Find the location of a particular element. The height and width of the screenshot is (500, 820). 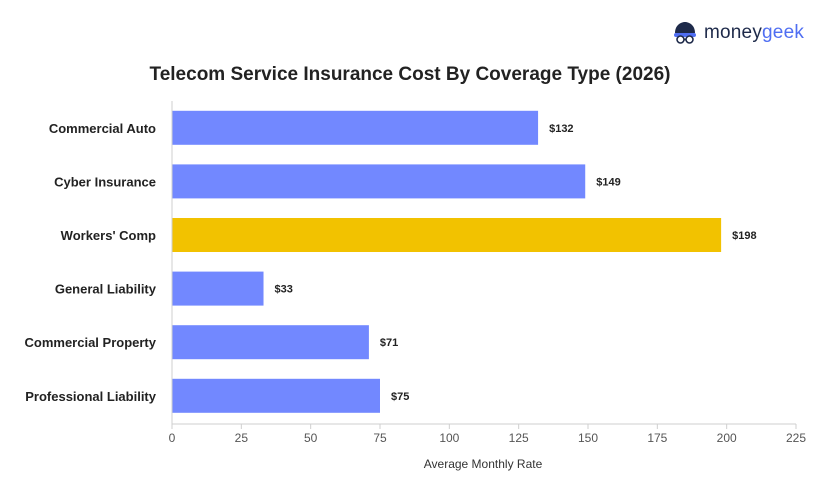

category-label-commercial-property: Commercial Property is located at coordinates (91, 342).